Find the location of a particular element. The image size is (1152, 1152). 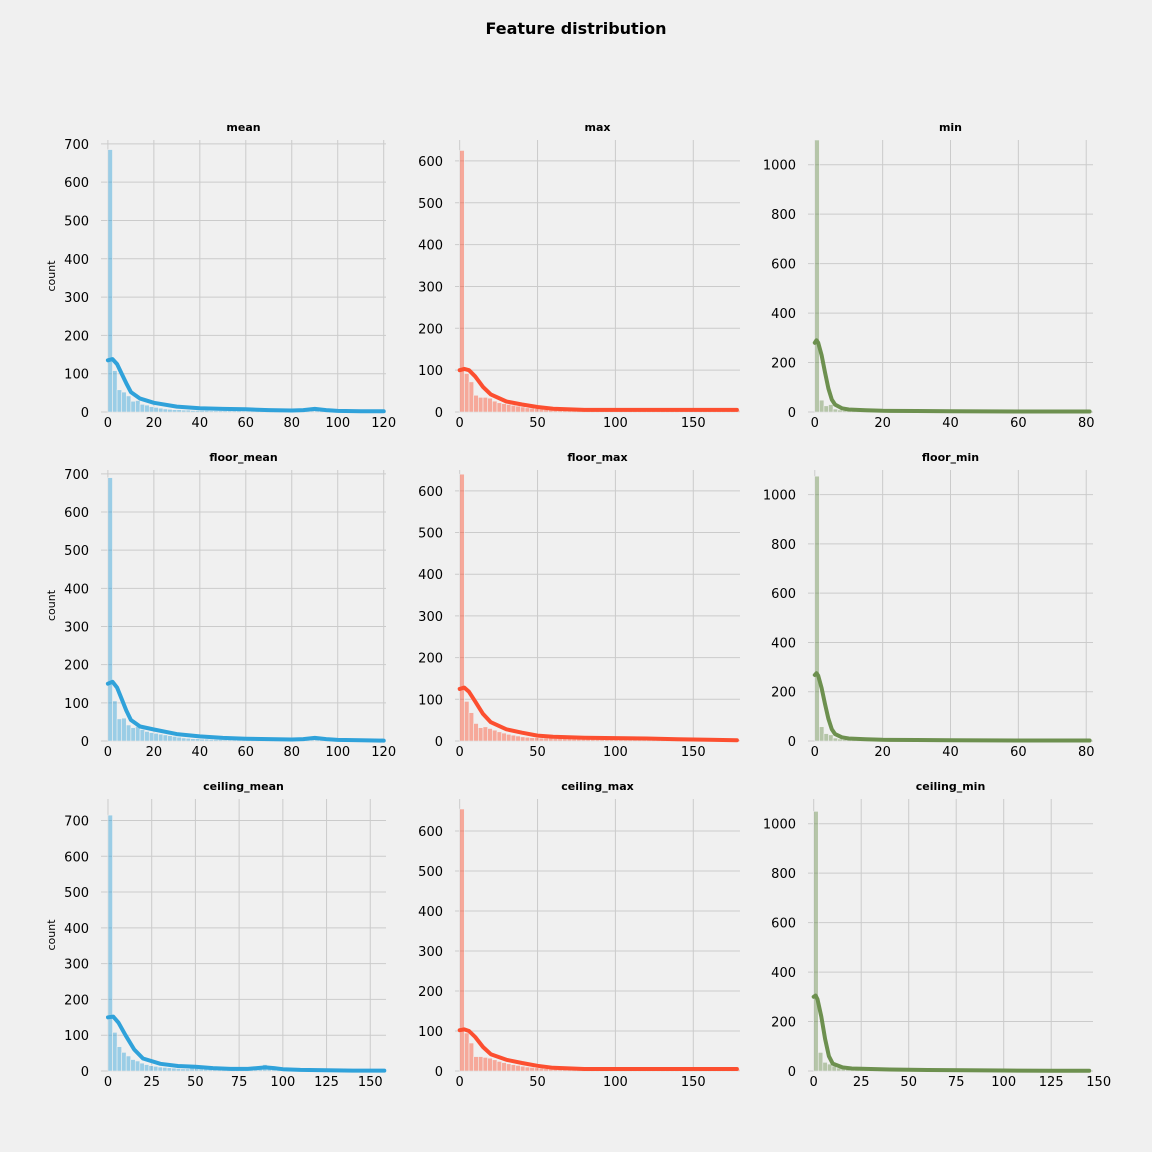

panel-title: floor_mean is located at coordinates (243, 457).